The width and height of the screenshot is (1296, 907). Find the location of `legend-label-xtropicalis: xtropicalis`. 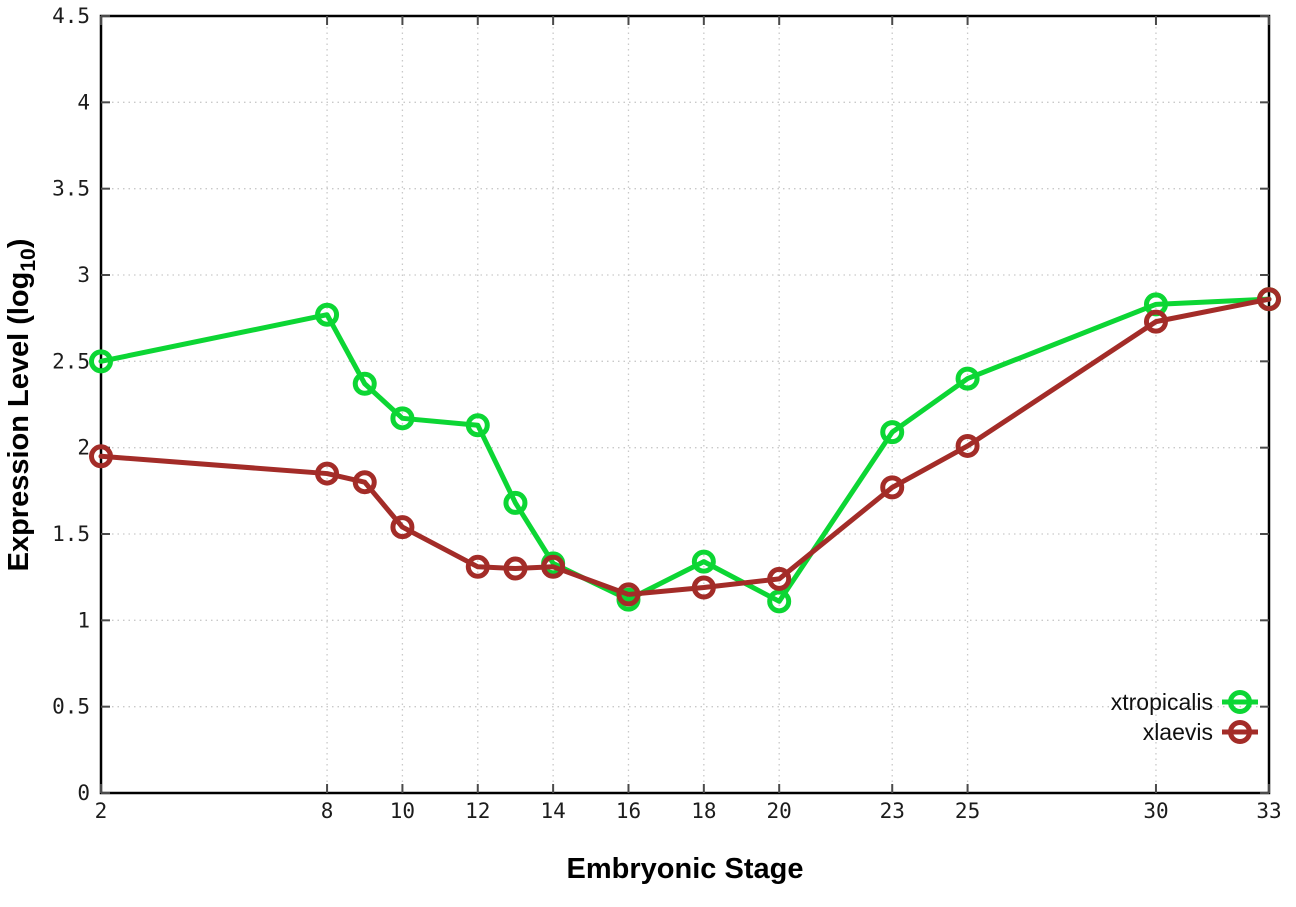

legend-label-xtropicalis: xtropicalis is located at coordinates (1162, 702).